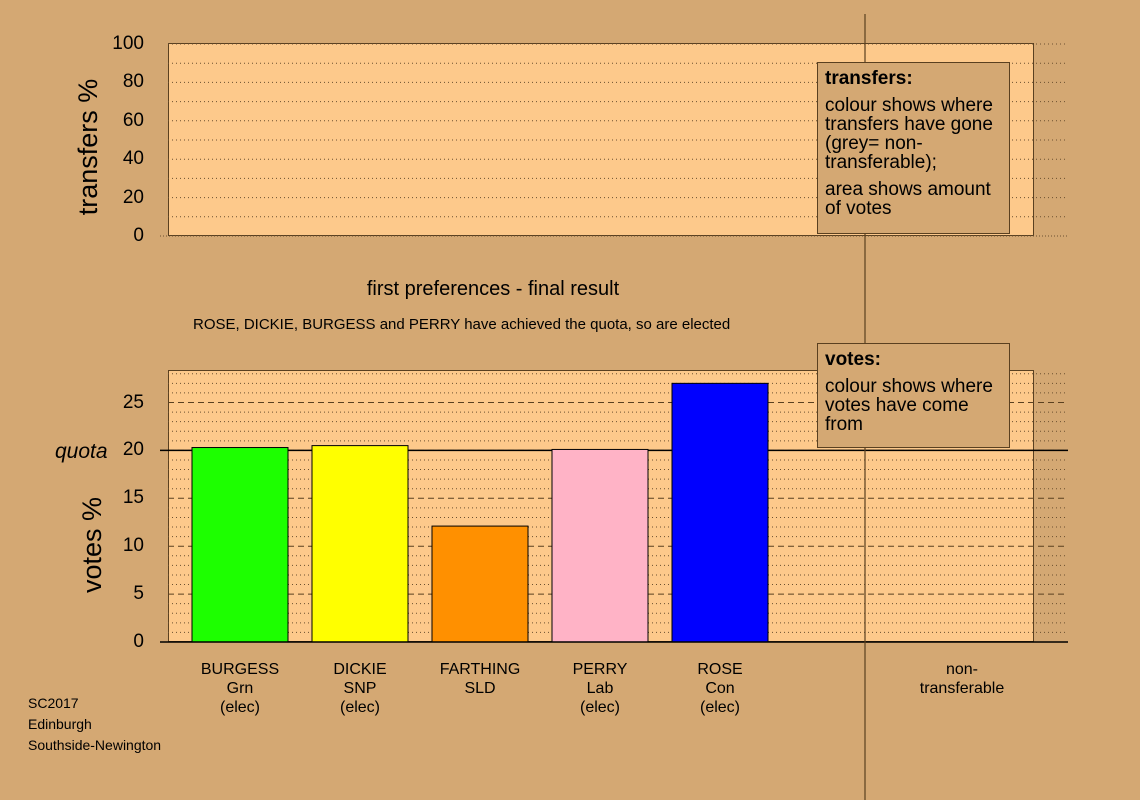  Describe the element at coordinates (962, 688) in the screenshot. I see `non-transferable-line-2: transferable` at that location.